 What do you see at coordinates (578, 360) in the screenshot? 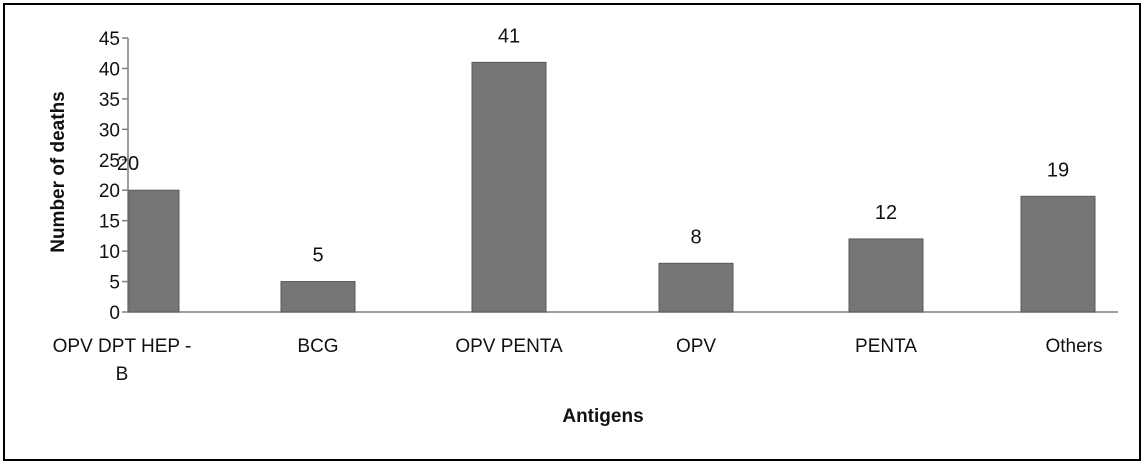
I see `category-labels: OPV DPT HEP - B BCG OPV PENTA OPV PENTA Others` at bounding box center [578, 360].